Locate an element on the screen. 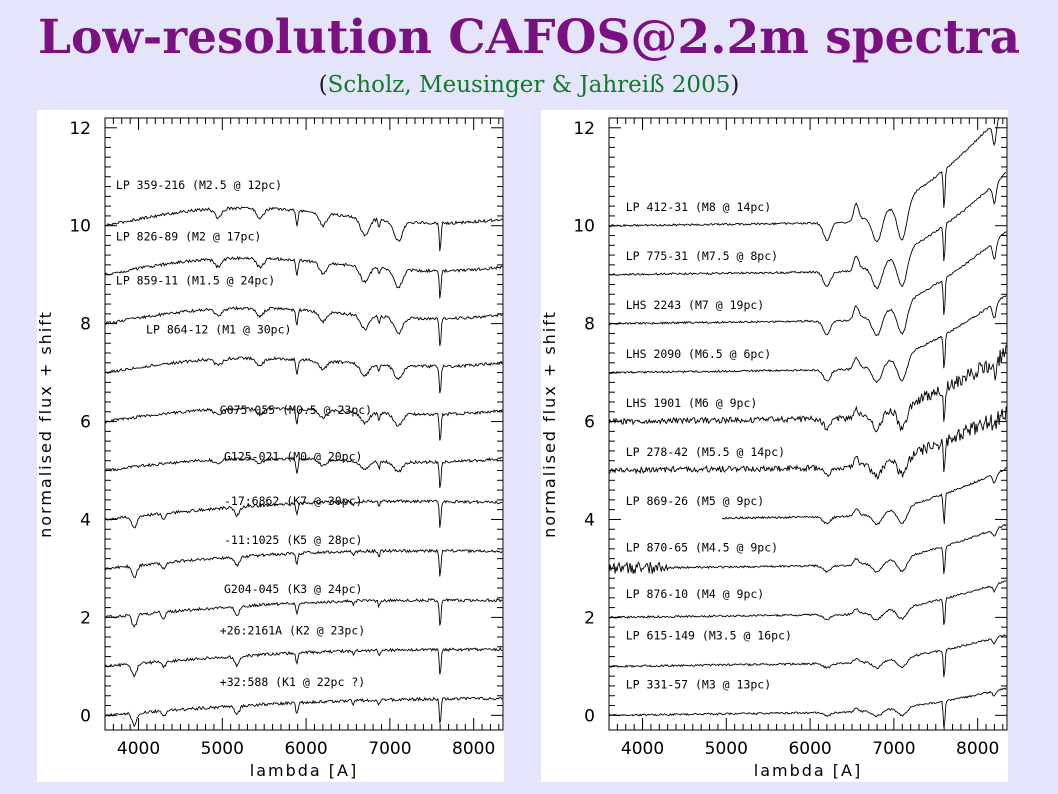 The image size is (1058, 794). spectrum-label: +26:2161A (K2 @ 23pc) is located at coordinates (292, 631).